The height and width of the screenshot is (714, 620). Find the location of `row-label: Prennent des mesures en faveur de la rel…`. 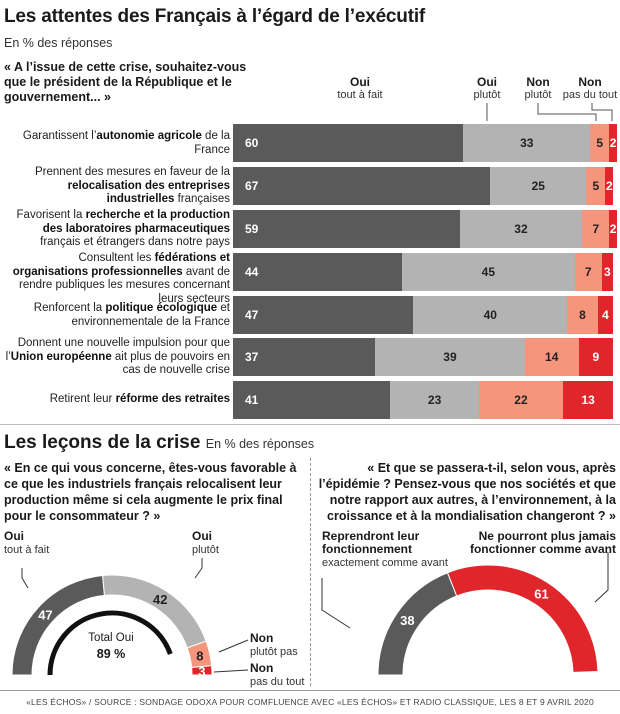

row-label: Prennent des mesures en faveur de la rel… is located at coordinates (132, 185).